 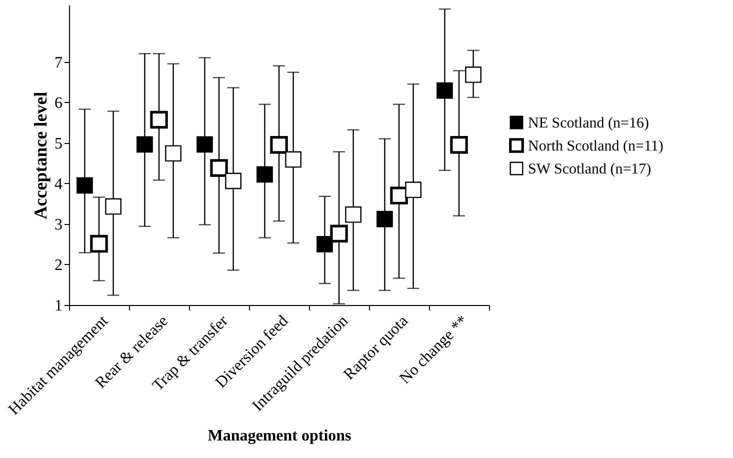 What do you see at coordinates (58, 103) in the screenshot?
I see `y-tick-label: 6` at bounding box center [58, 103].